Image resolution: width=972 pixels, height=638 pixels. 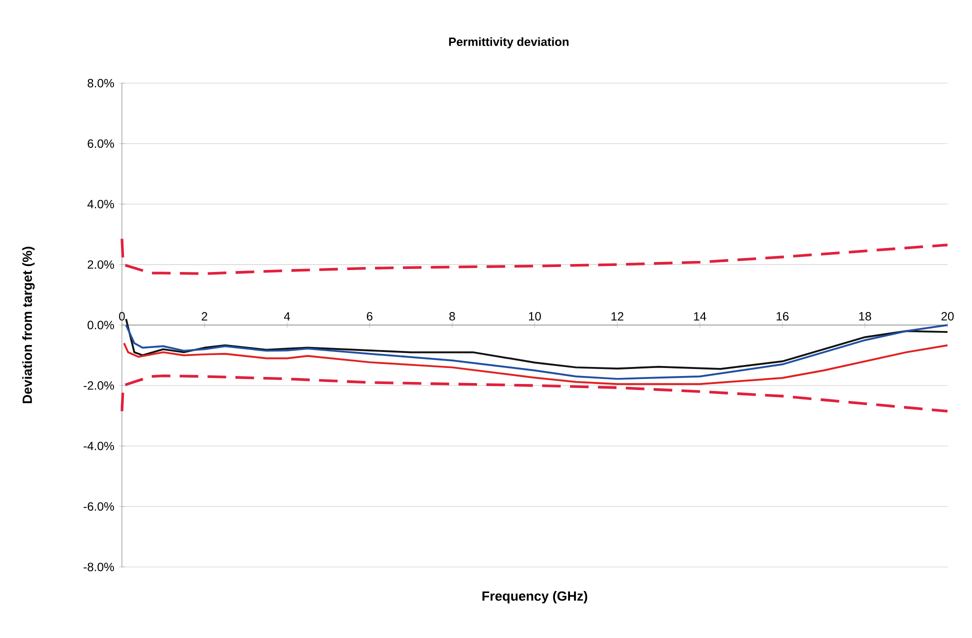 What do you see at coordinates (782, 316) in the screenshot?
I see `x-tick-label: 16` at bounding box center [782, 316].